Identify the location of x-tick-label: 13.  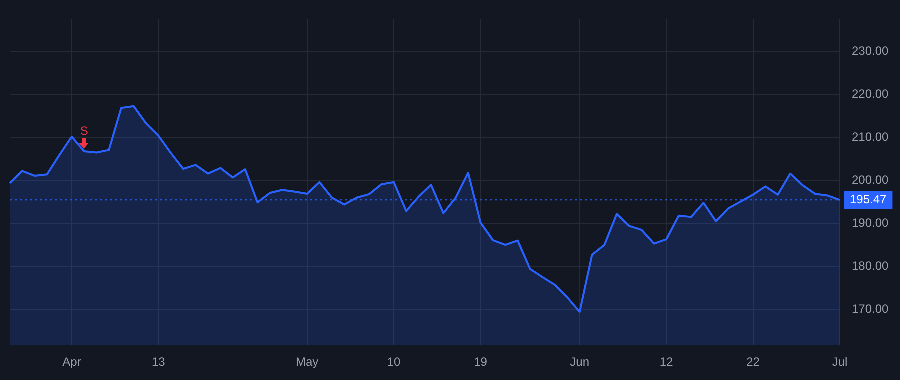
(159, 362).